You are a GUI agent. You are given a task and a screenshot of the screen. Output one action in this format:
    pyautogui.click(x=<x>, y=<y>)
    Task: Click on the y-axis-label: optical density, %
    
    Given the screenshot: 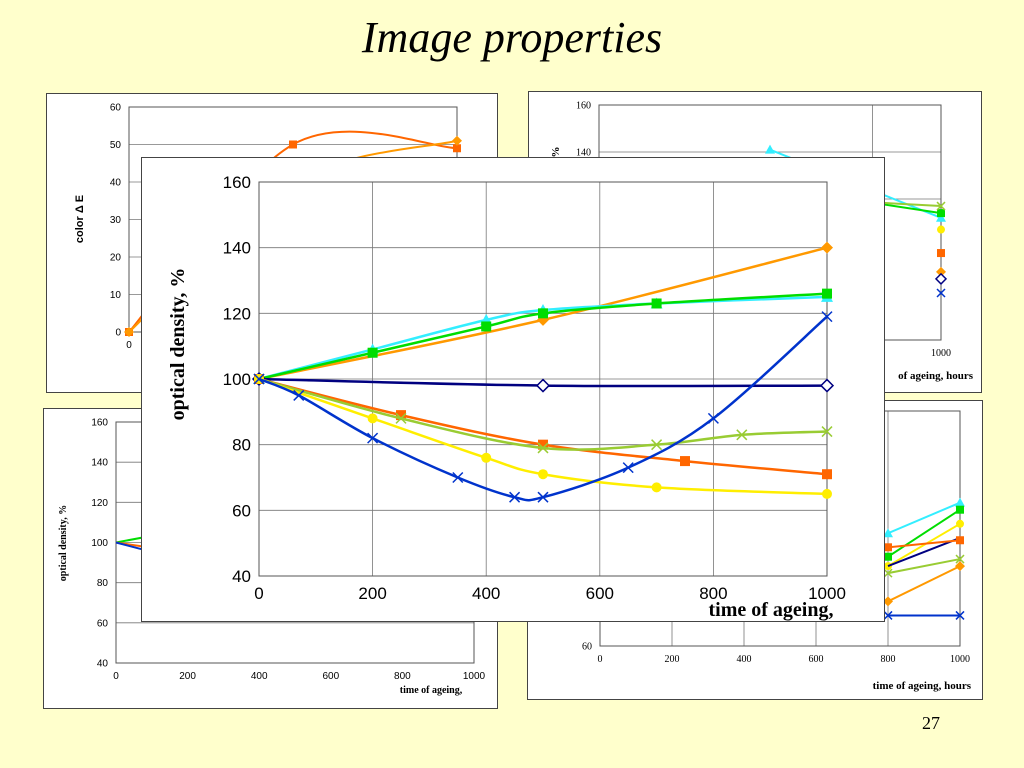 What is the action you would take?
    pyautogui.click(x=63, y=543)
    